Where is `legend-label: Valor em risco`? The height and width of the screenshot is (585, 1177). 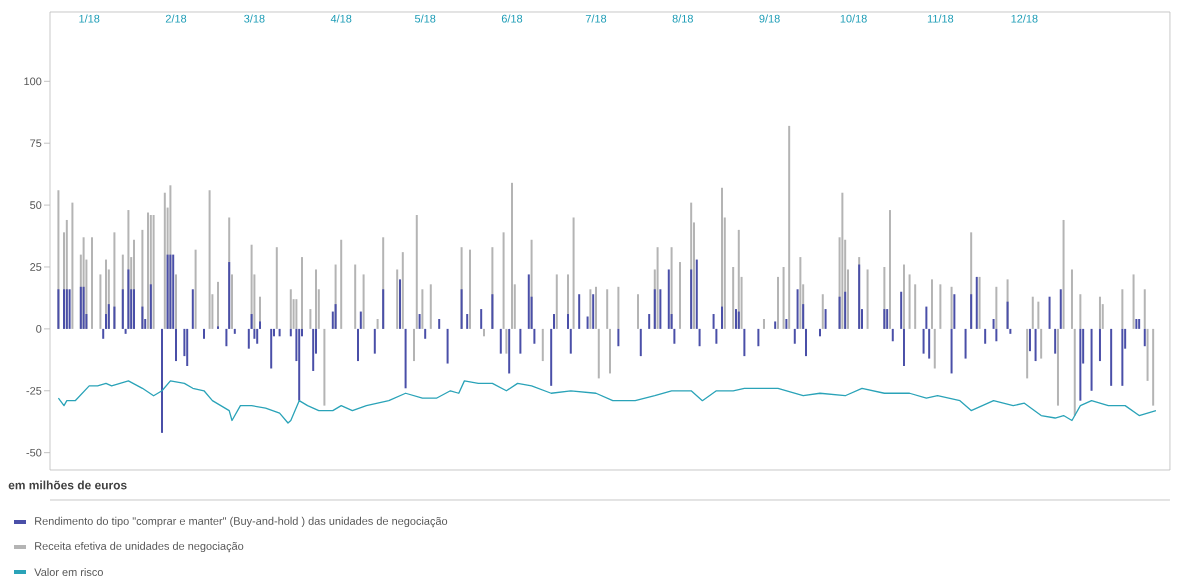 legend-label: Valor em risco is located at coordinates (68, 572).